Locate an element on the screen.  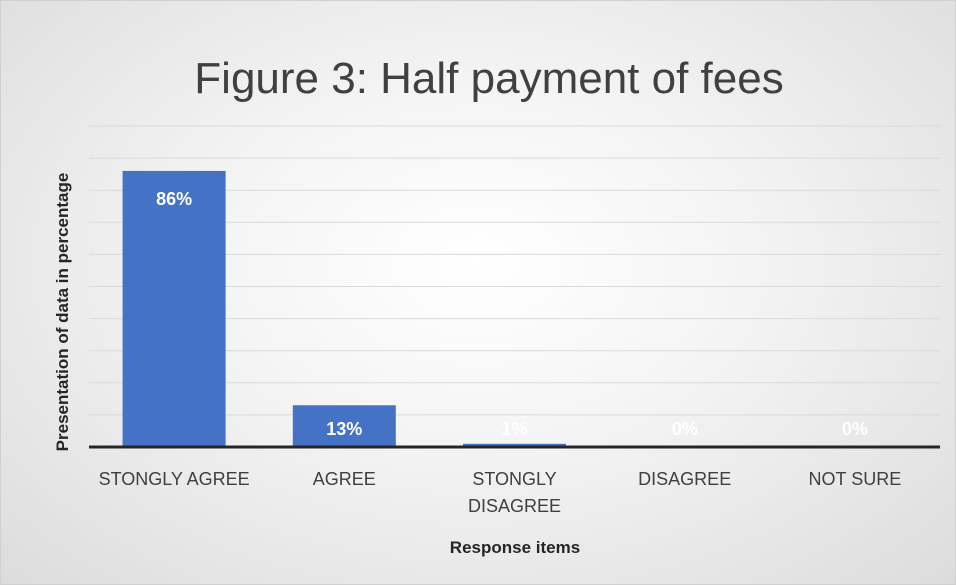
y-axis-title: Presentation of data in percentage is located at coordinates (62, 312).